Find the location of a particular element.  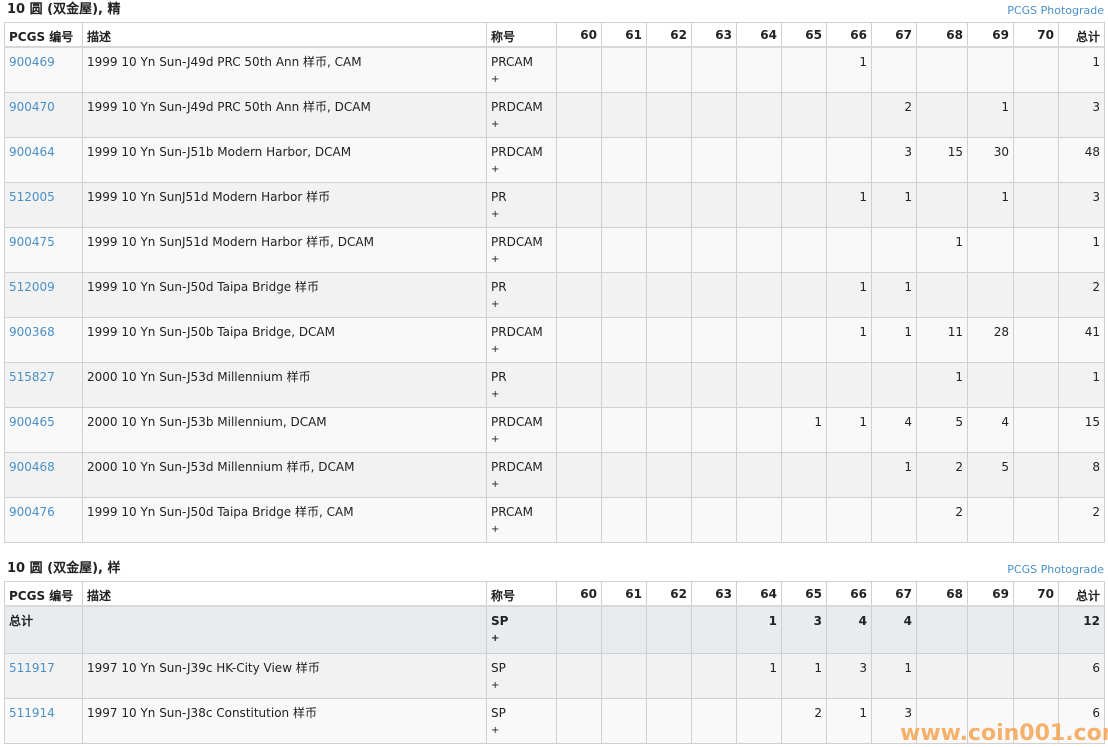

pcgs-number-link: 511914 is located at coordinates (32, 713).